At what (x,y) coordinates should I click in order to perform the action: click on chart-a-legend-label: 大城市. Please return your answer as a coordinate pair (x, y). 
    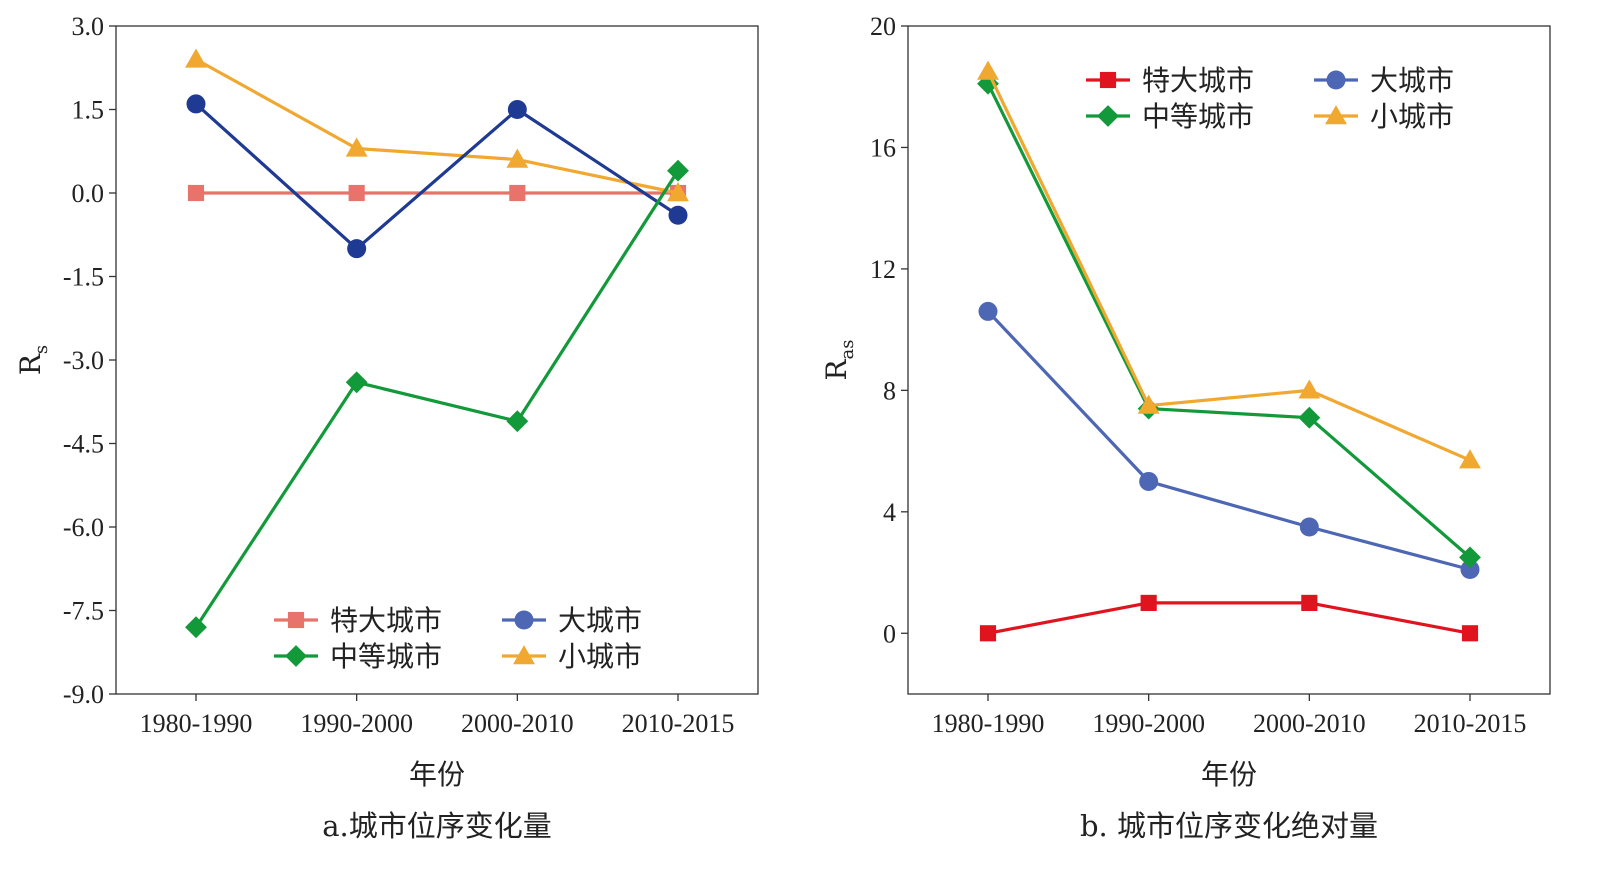
    Looking at the image, I should click on (600, 620).